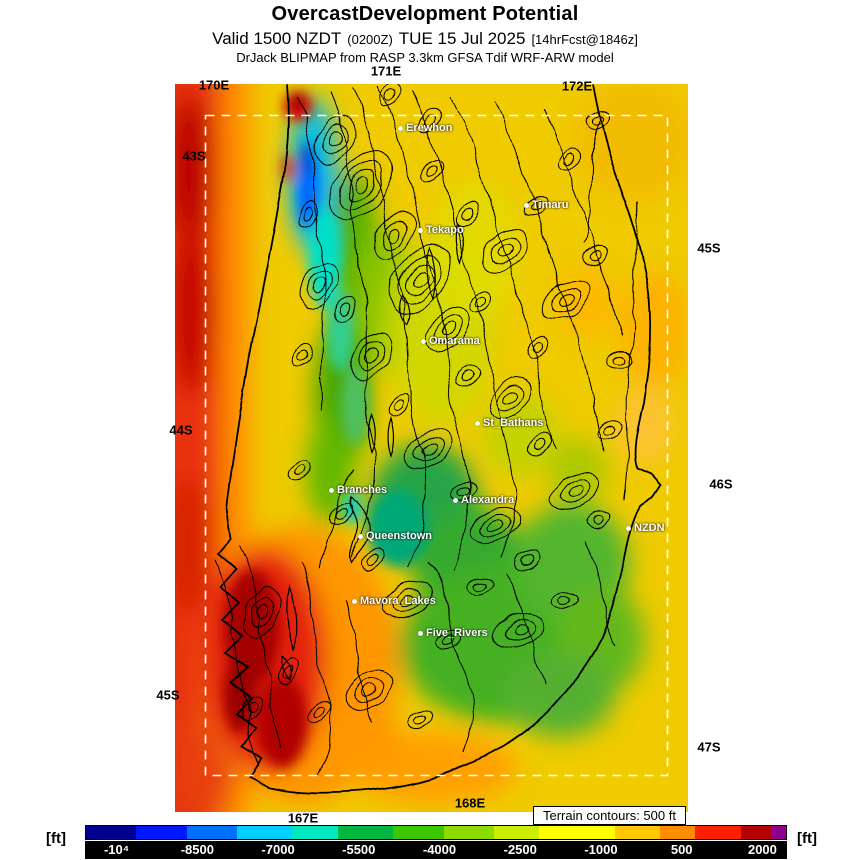  Describe the element at coordinates (609, 815) in the screenshot. I see `terrain-contour-note: Terrain contours: 500 ft` at that location.